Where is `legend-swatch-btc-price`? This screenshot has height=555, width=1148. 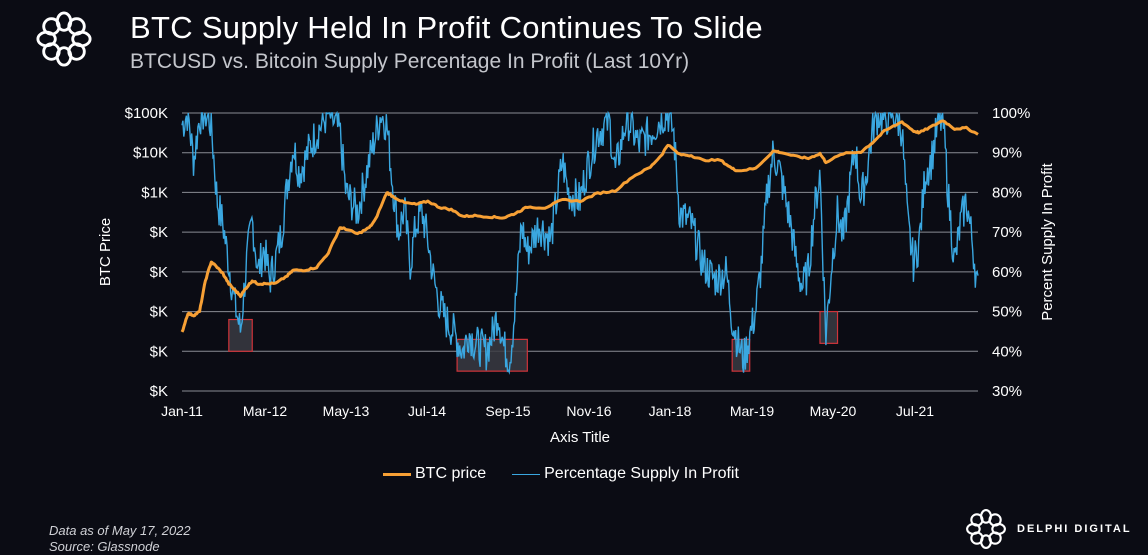
legend-swatch-btc-price is located at coordinates (397, 474).